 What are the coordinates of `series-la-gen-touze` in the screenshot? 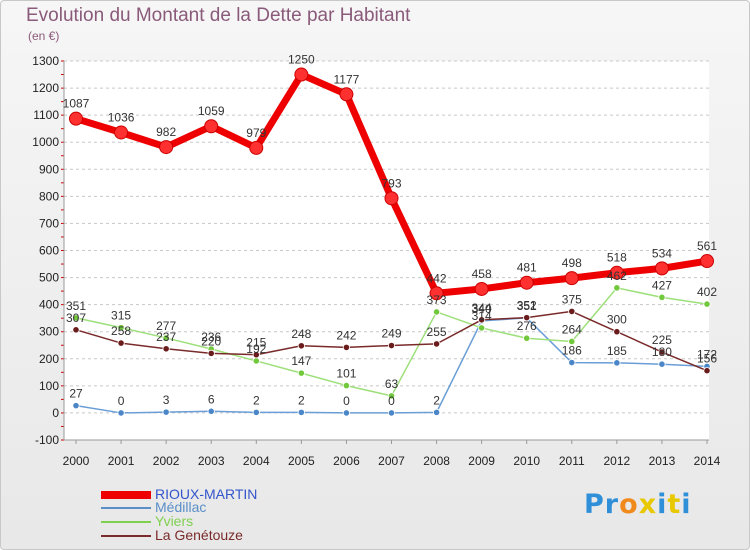 It's located at (391, 341).